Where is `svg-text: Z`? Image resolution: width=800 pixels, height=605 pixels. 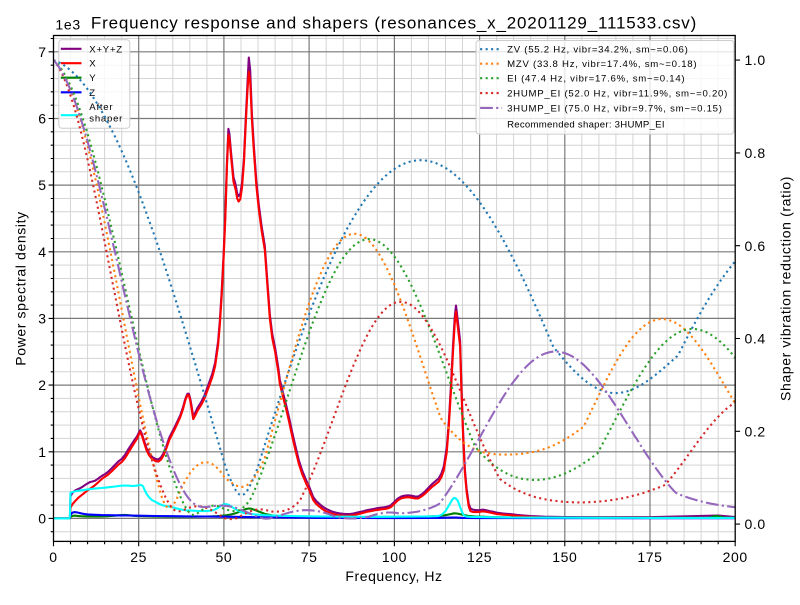 svg-text: Z is located at coordinates (92, 93).